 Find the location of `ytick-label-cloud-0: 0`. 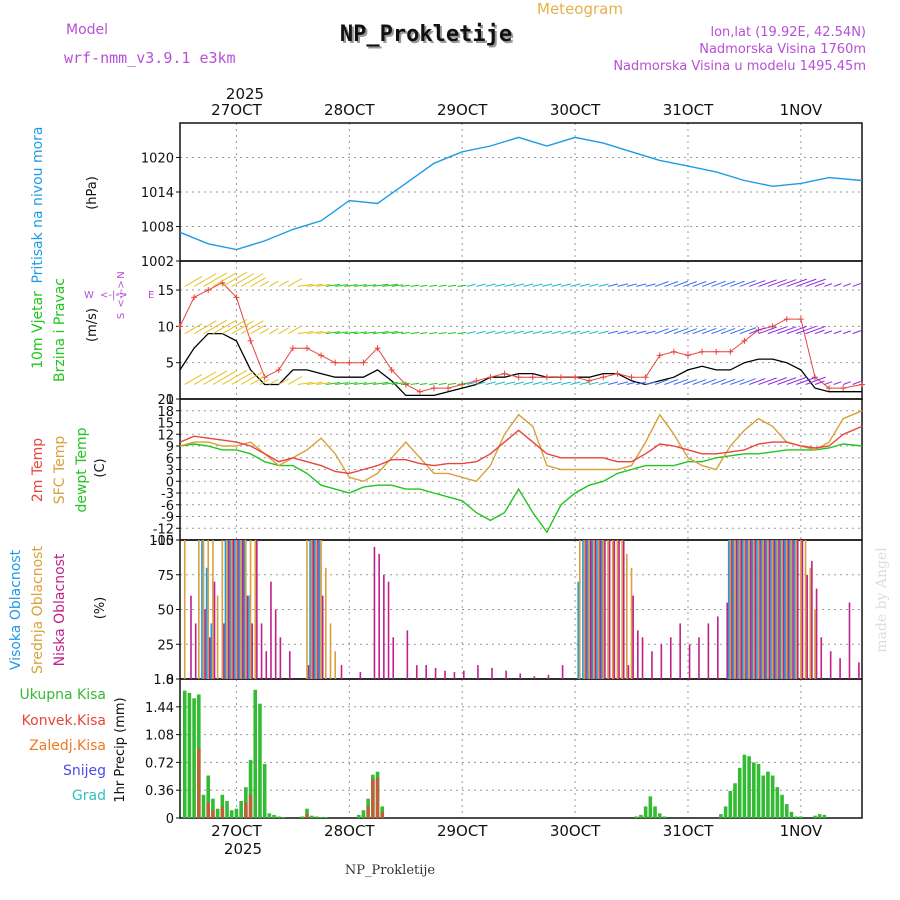

ytick-label-cloud-0: 0 is located at coordinates (170, 680).